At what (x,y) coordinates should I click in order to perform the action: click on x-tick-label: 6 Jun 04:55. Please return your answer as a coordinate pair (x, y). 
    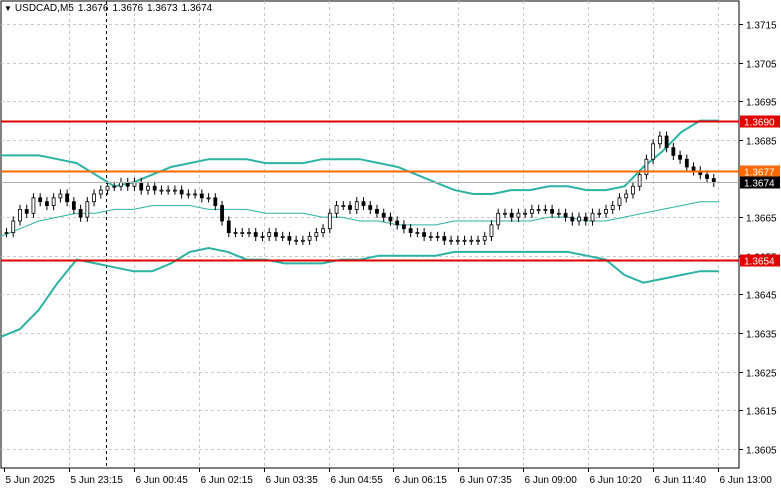
    Looking at the image, I should click on (357, 480).